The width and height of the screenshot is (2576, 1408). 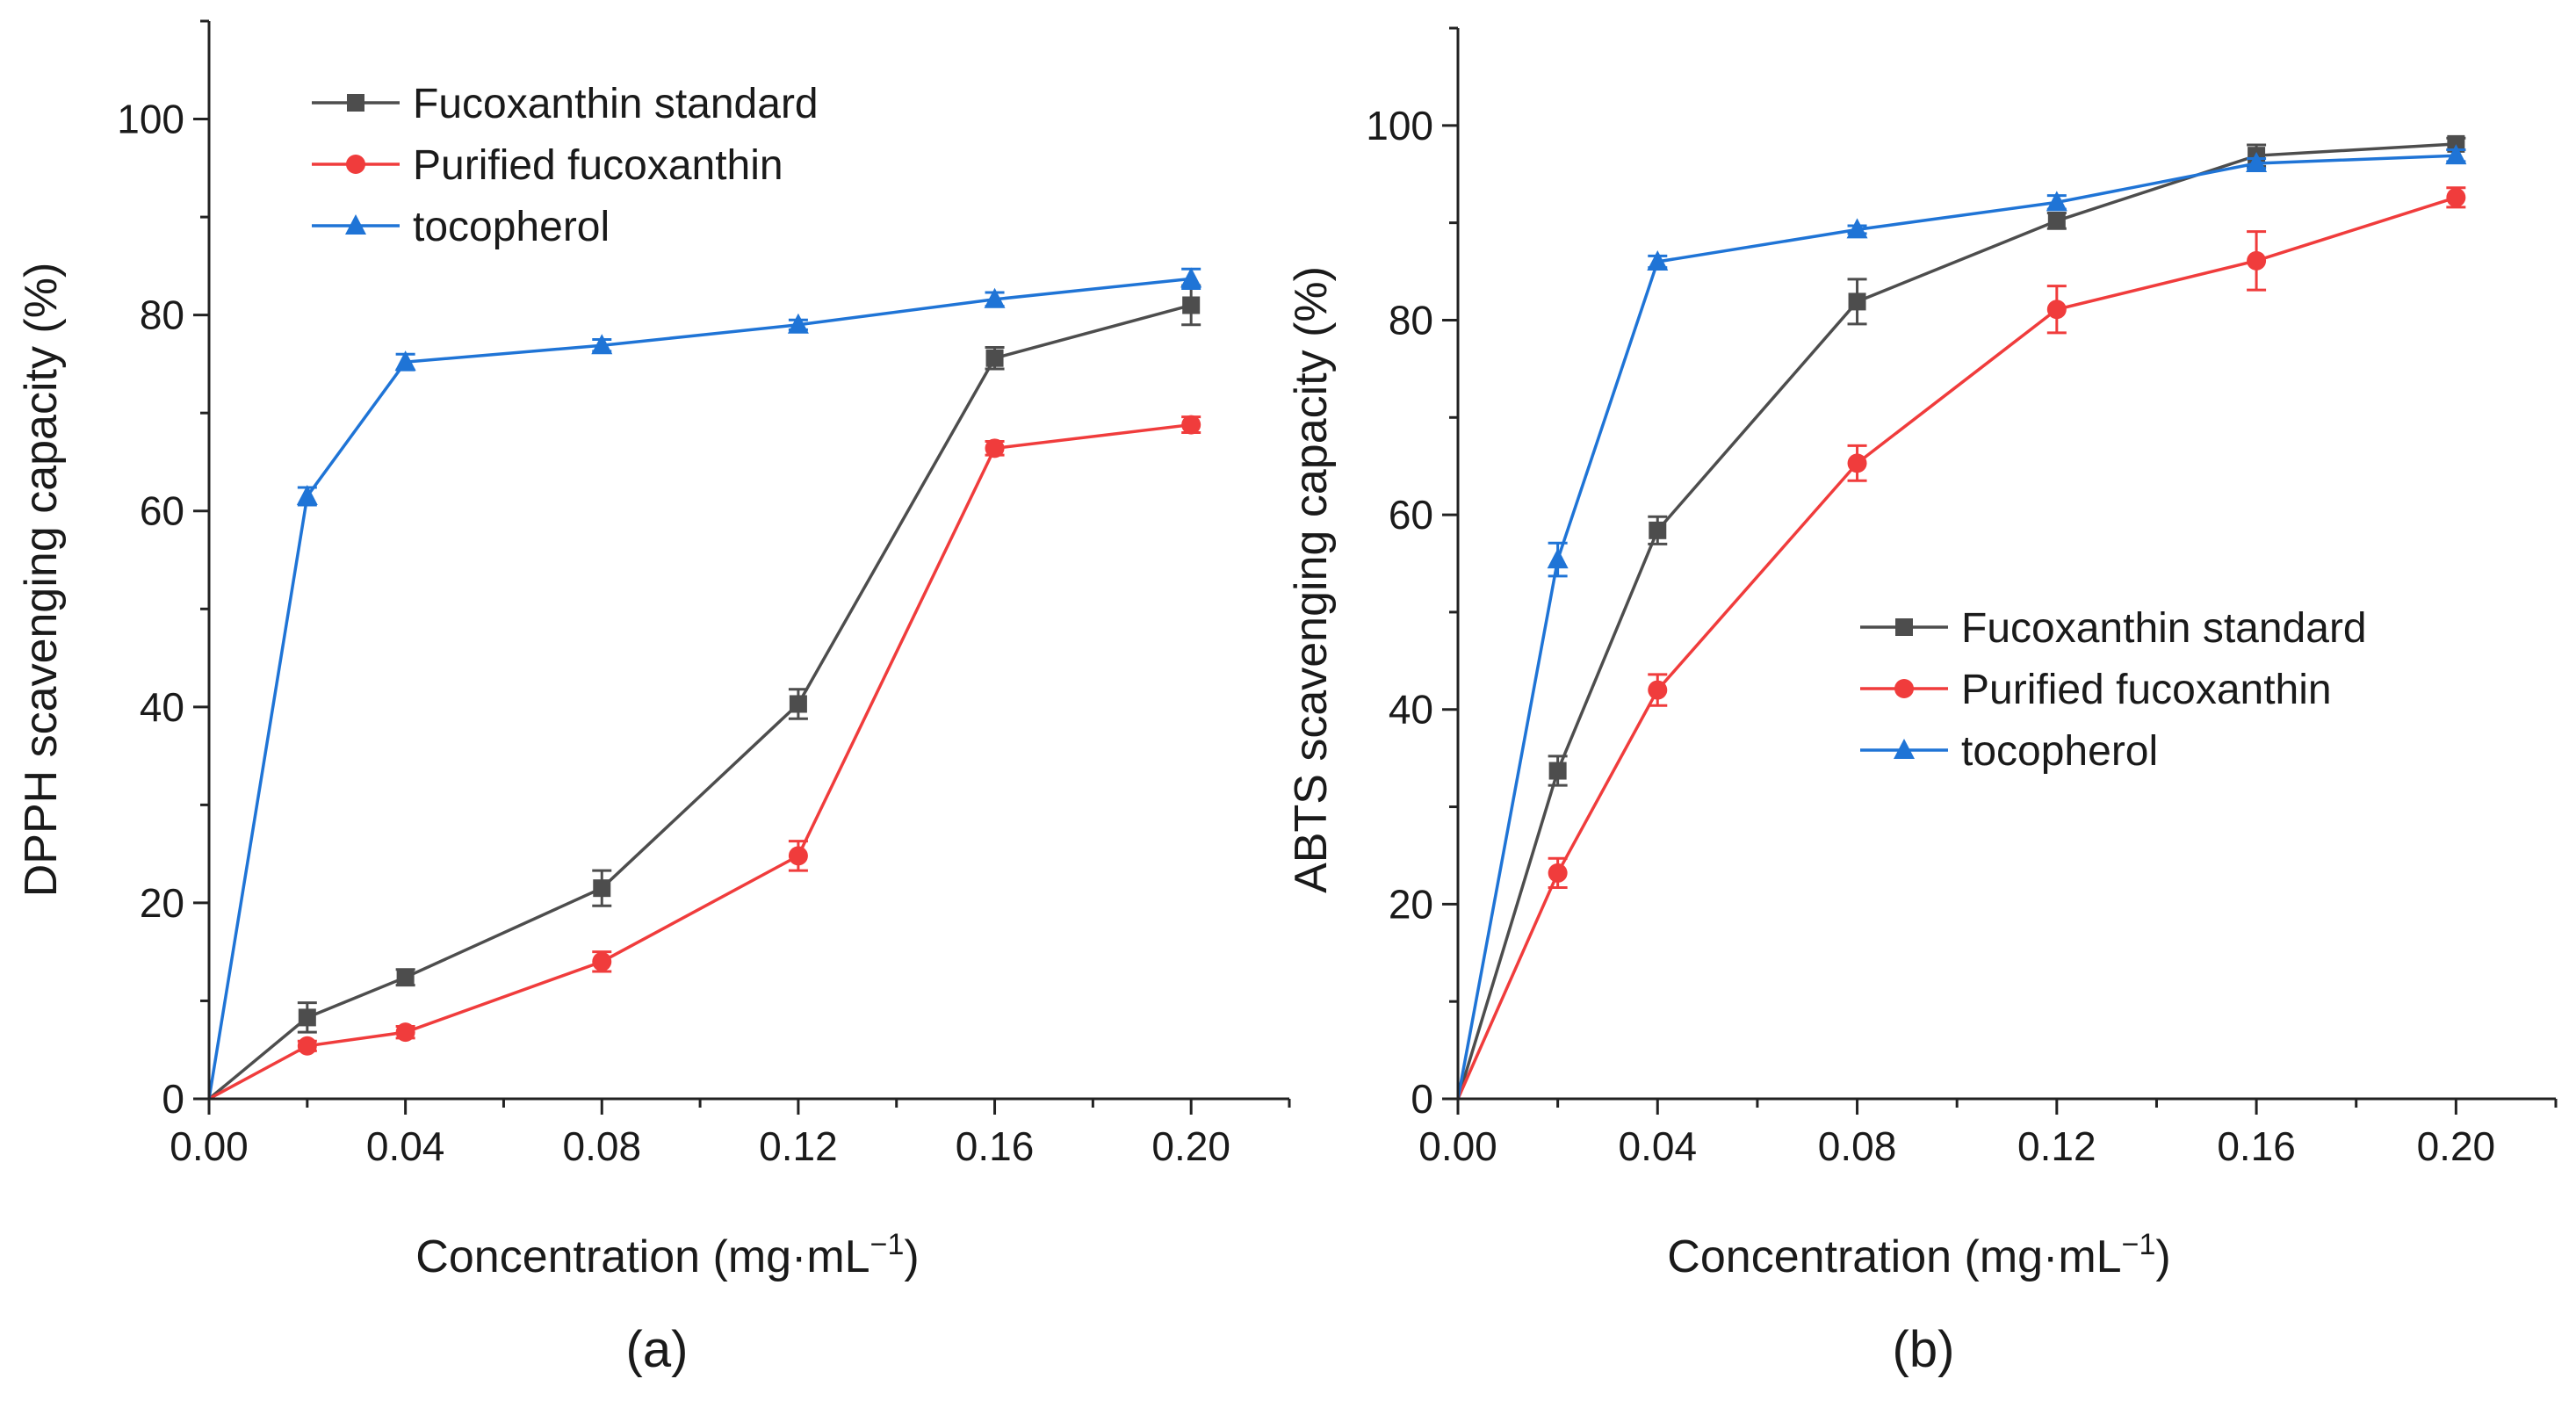 What do you see at coordinates (41, 580) in the screenshot?
I see `y-axis-title-a: DPPH scavenging capacity (%)` at bounding box center [41, 580].